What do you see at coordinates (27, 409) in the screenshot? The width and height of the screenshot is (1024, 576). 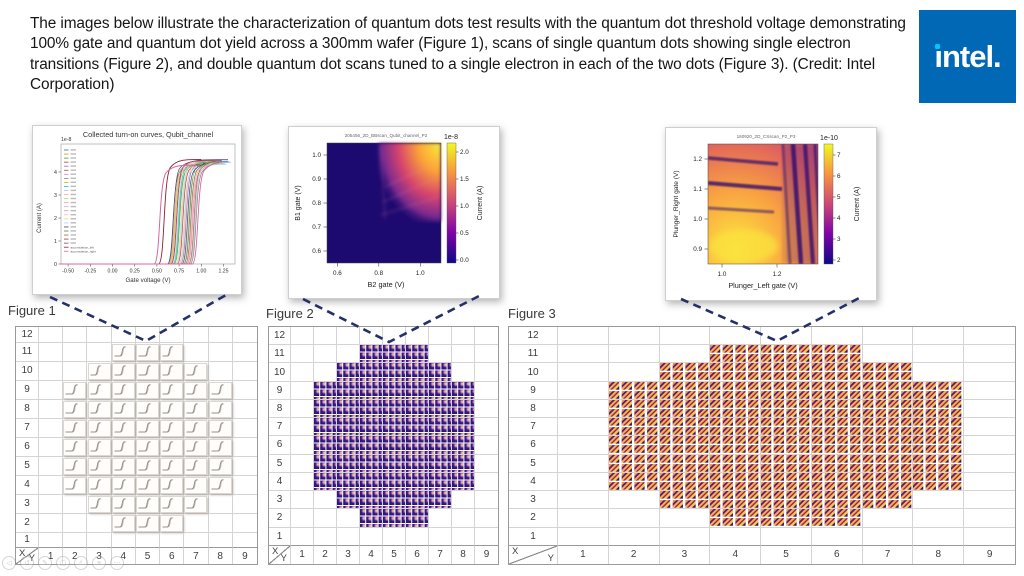 I see `row-header: 8` at bounding box center [27, 409].